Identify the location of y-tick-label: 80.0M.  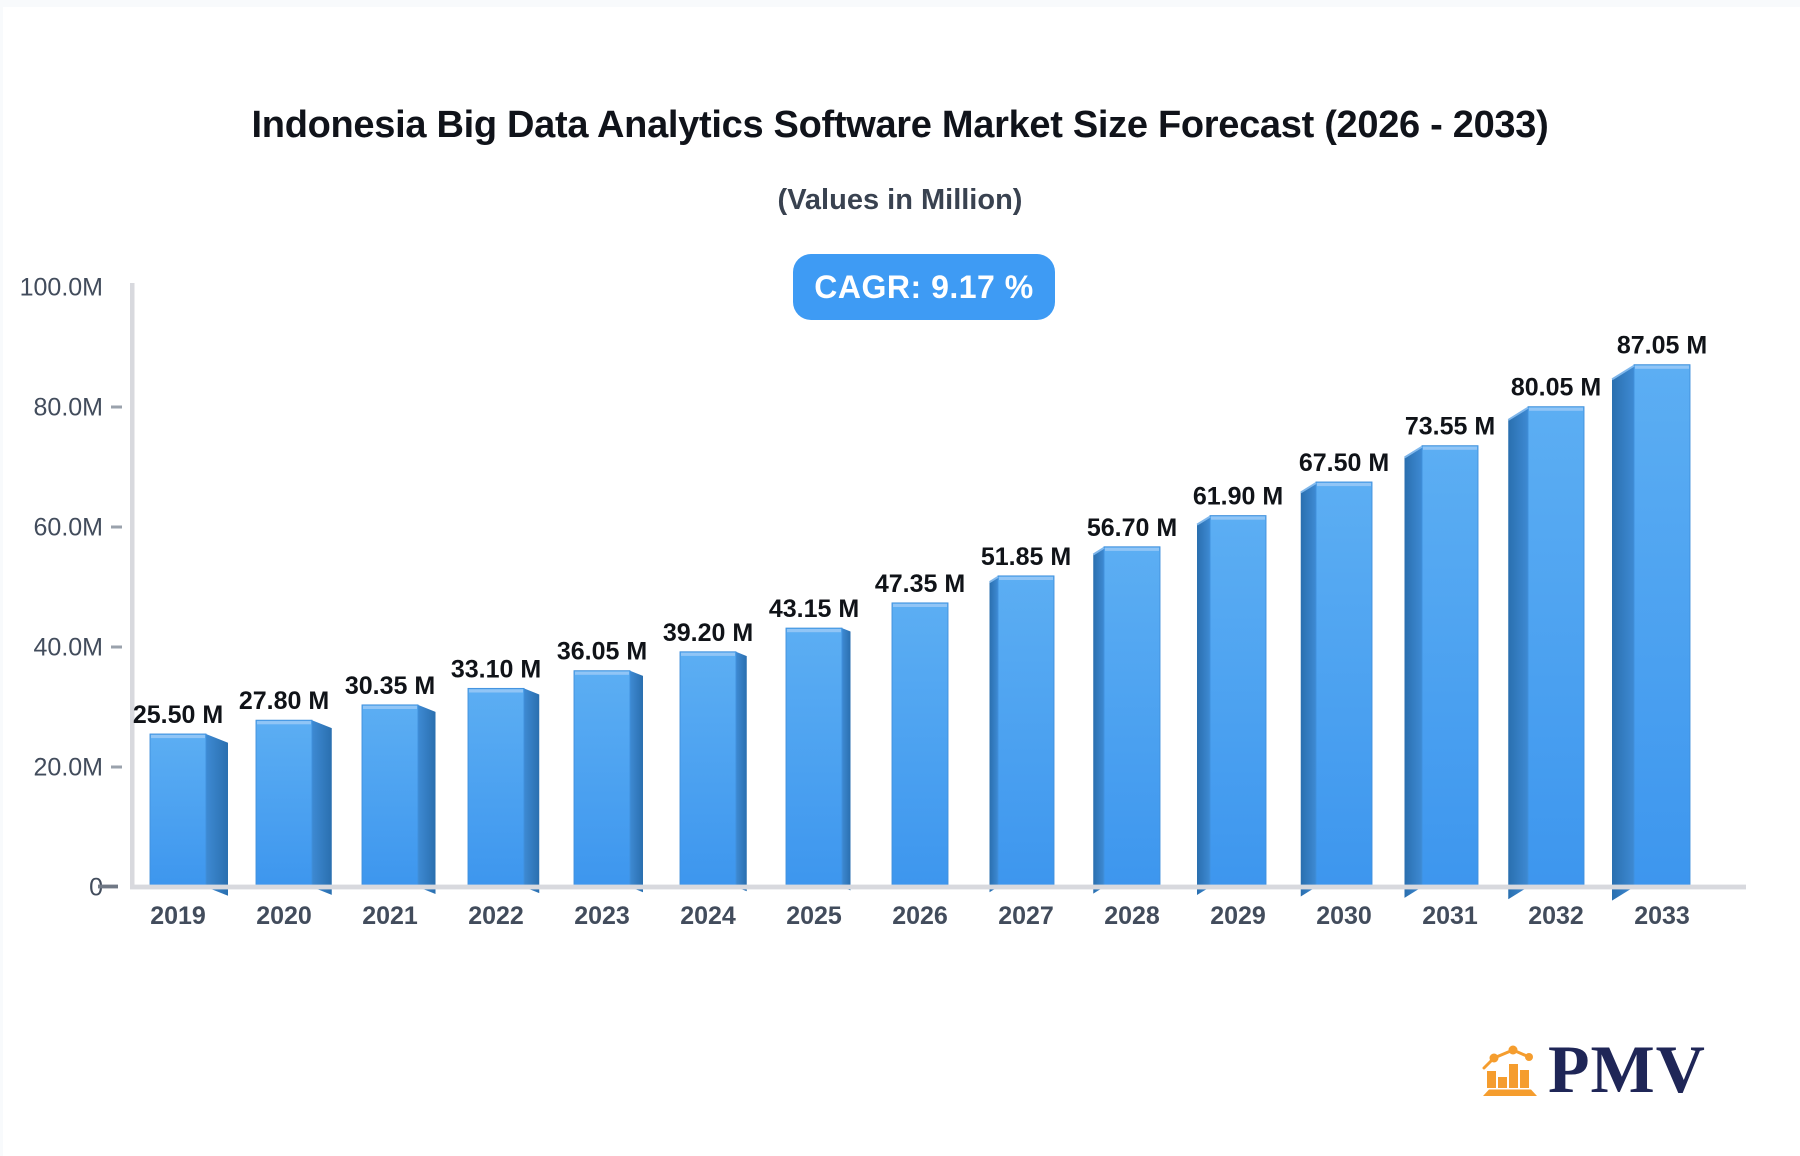
(68, 408).